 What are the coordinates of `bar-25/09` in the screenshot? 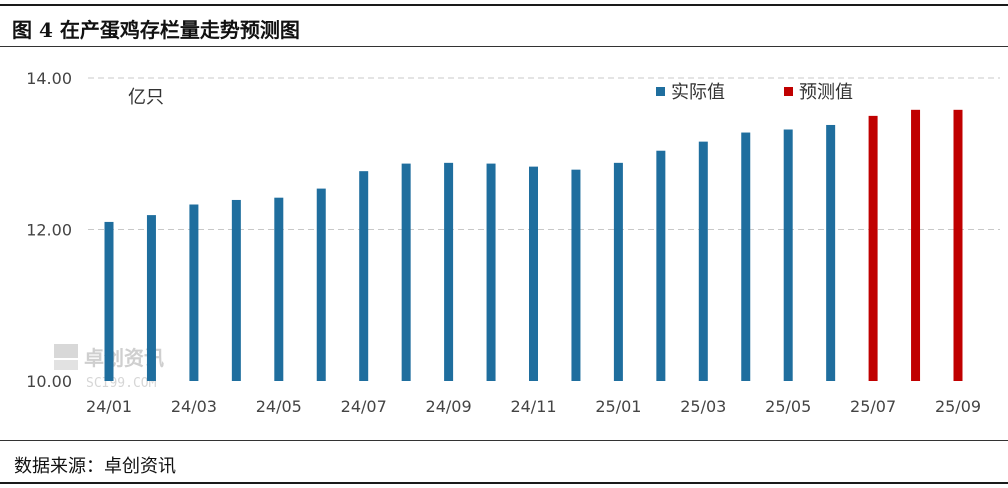 It's located at (958, 245).